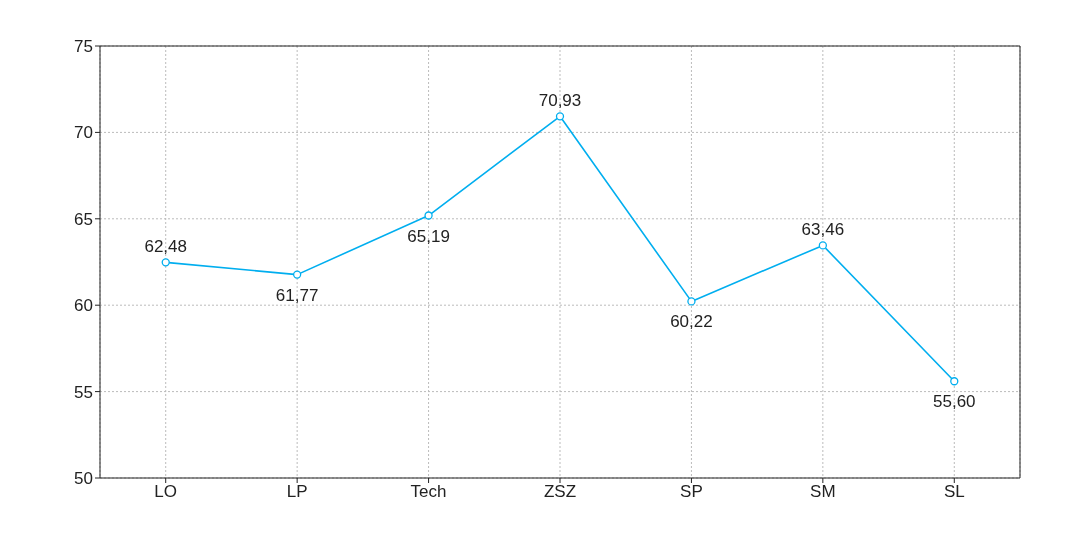  I want to click on x-tick-label: LP, so click(297, 492).